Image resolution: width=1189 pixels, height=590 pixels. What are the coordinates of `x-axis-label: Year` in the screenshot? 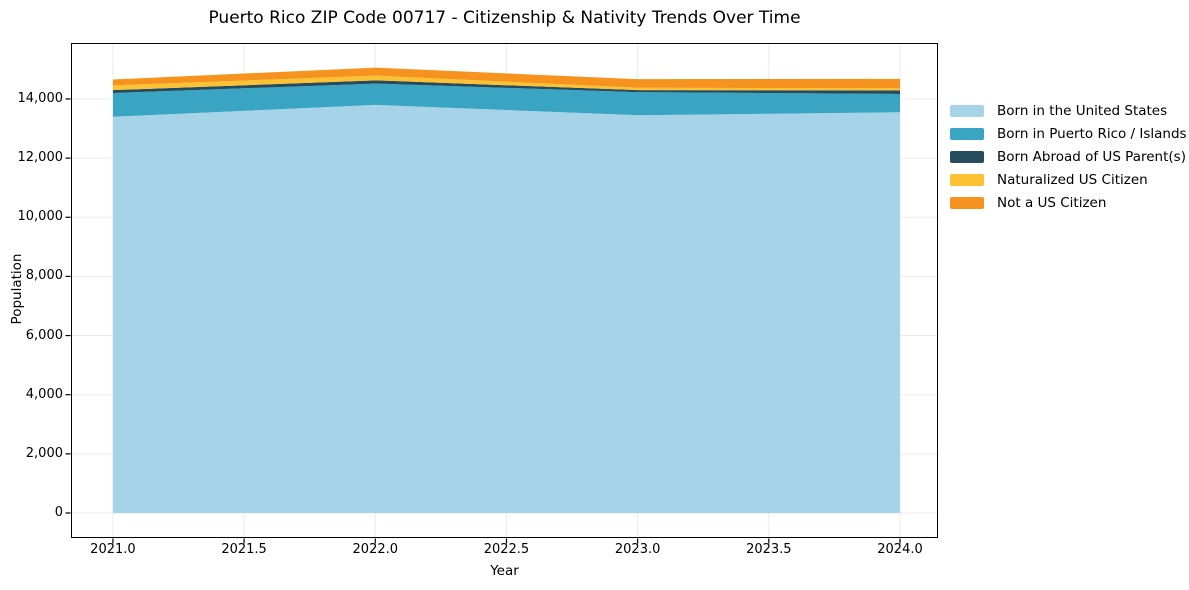 It's located at (504, 571).